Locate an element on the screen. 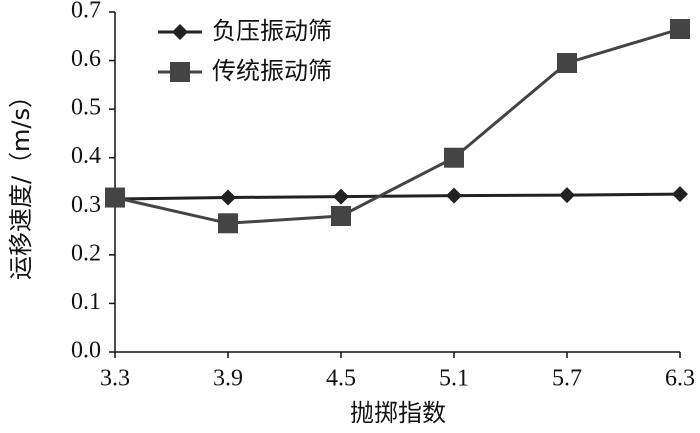 This screenshot has width=700, height=433. y-tick-label: 0.6 is located at coordinates (86, 59).